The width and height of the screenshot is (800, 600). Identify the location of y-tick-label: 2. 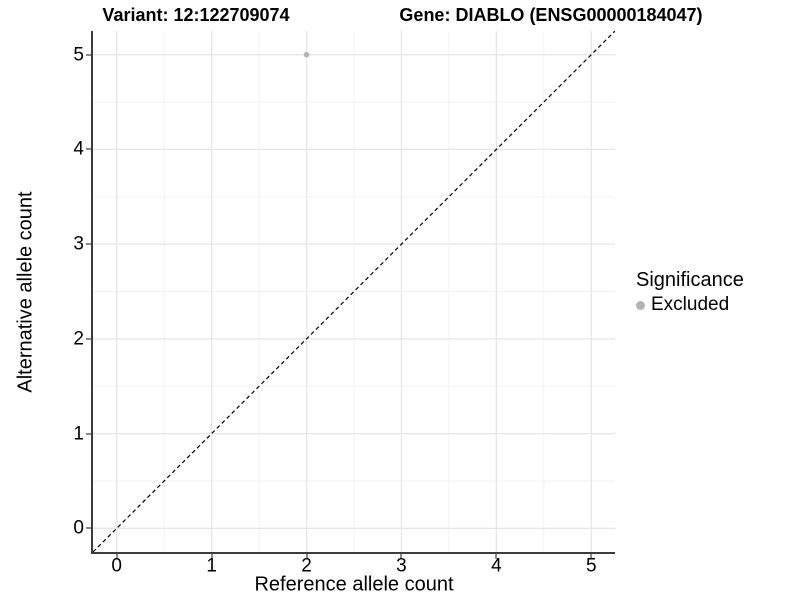
(78, 339).